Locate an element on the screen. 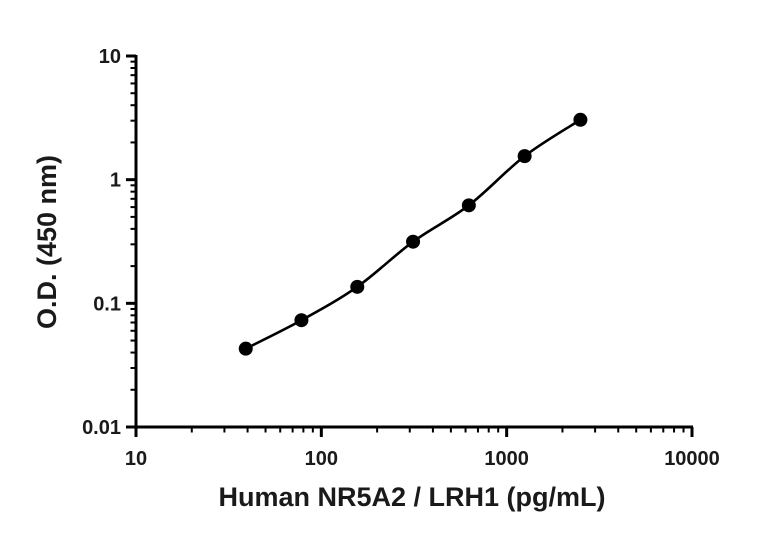 The width and height of the screenshot is (768, 539). y-tick-label: 0.1 is located at coordinates (107, 304).